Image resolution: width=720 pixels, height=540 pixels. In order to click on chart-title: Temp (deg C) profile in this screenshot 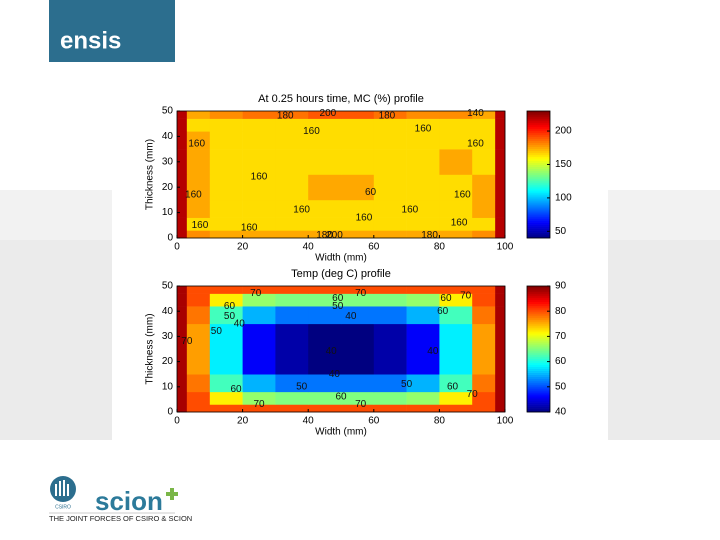, I will do `click(341, 274)`.